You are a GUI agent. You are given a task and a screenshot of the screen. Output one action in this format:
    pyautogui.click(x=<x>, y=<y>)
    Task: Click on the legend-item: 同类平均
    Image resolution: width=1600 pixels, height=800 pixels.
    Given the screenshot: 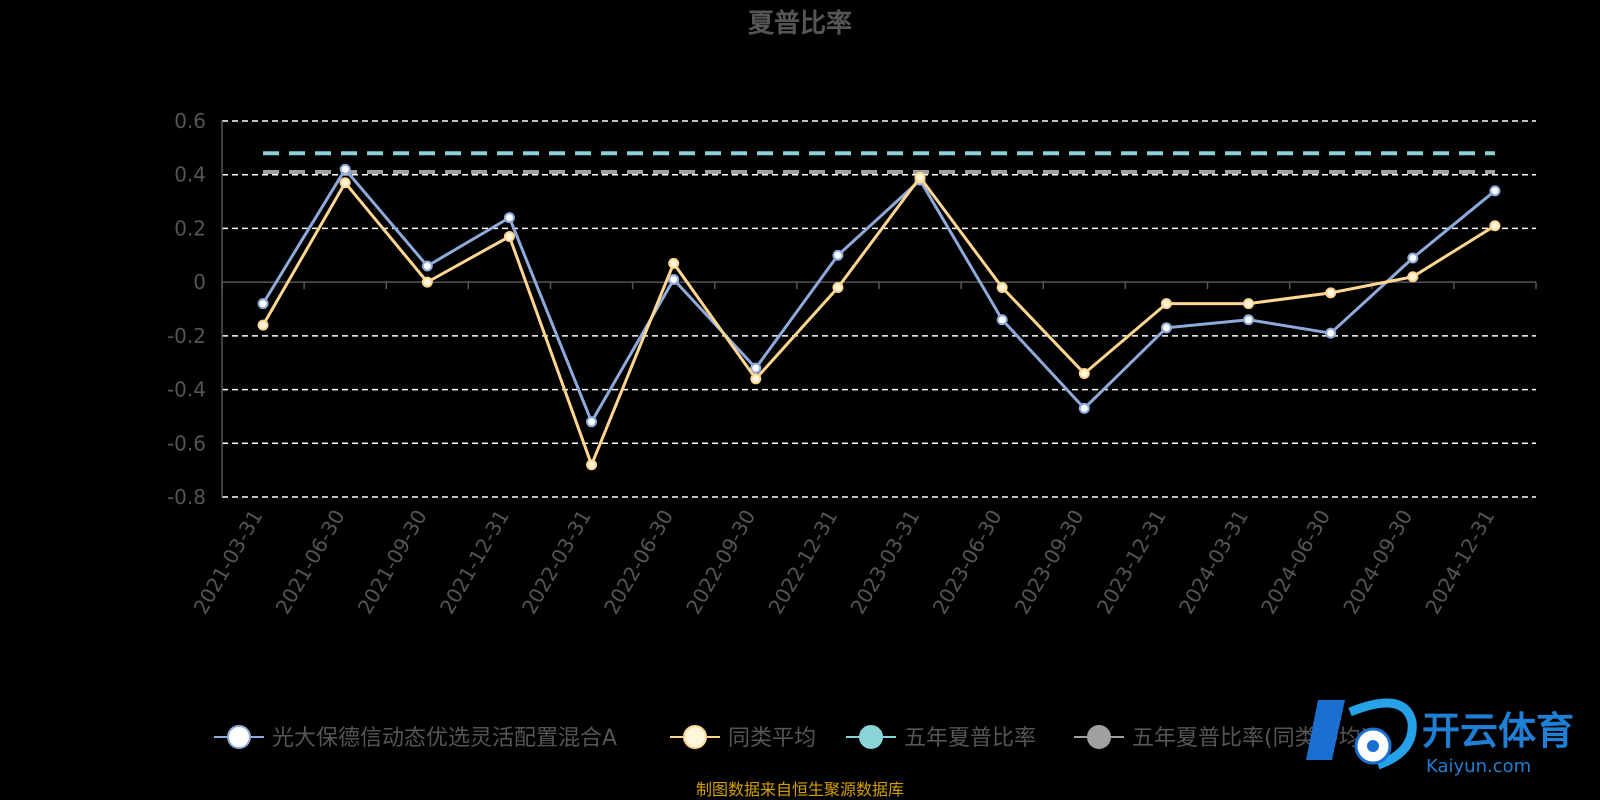 What is the action you would take?
    pyautogui.click(x=743, y=738)
    